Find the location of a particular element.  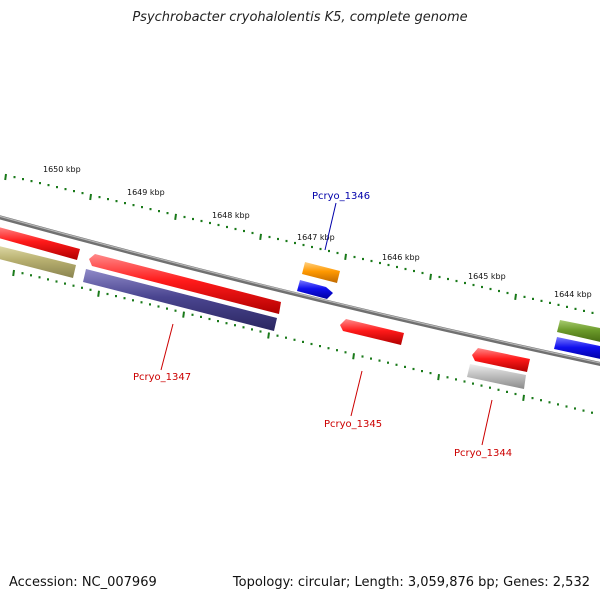

scale-label-1648: 1648 kbp is located at coordinates (231, 215).